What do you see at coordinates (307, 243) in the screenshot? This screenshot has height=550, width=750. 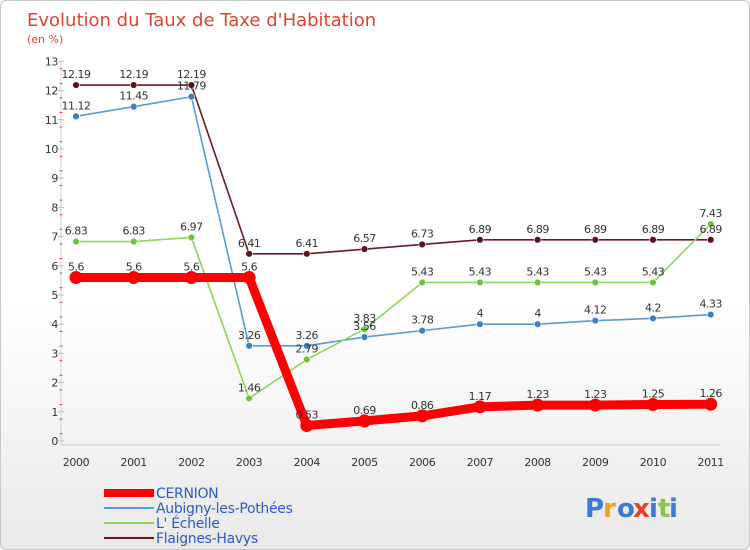 I see `data-label: 6.41` at bounding box center [307, 243].